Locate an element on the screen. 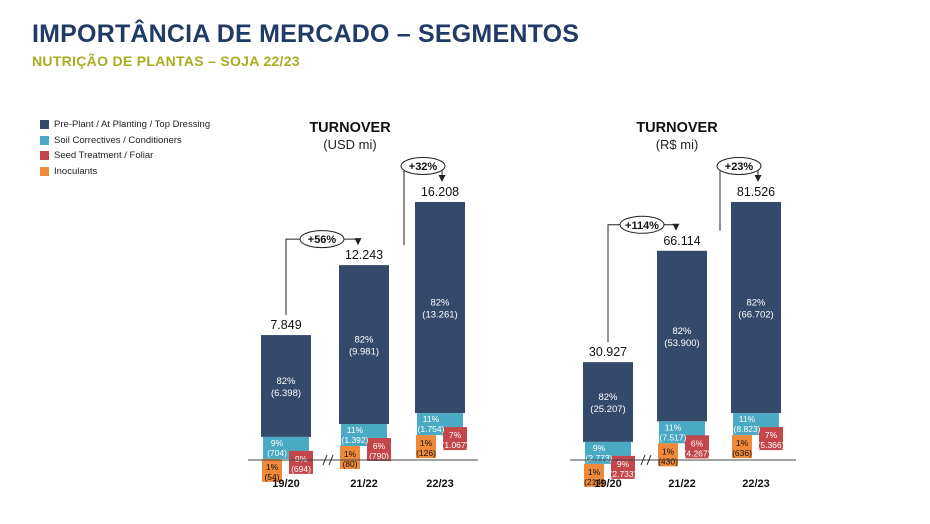 The width and height of the screenshot is (930, 524). chart-0-label-soil-value-22/23: (1.754) is located at coordinates (431, 429).